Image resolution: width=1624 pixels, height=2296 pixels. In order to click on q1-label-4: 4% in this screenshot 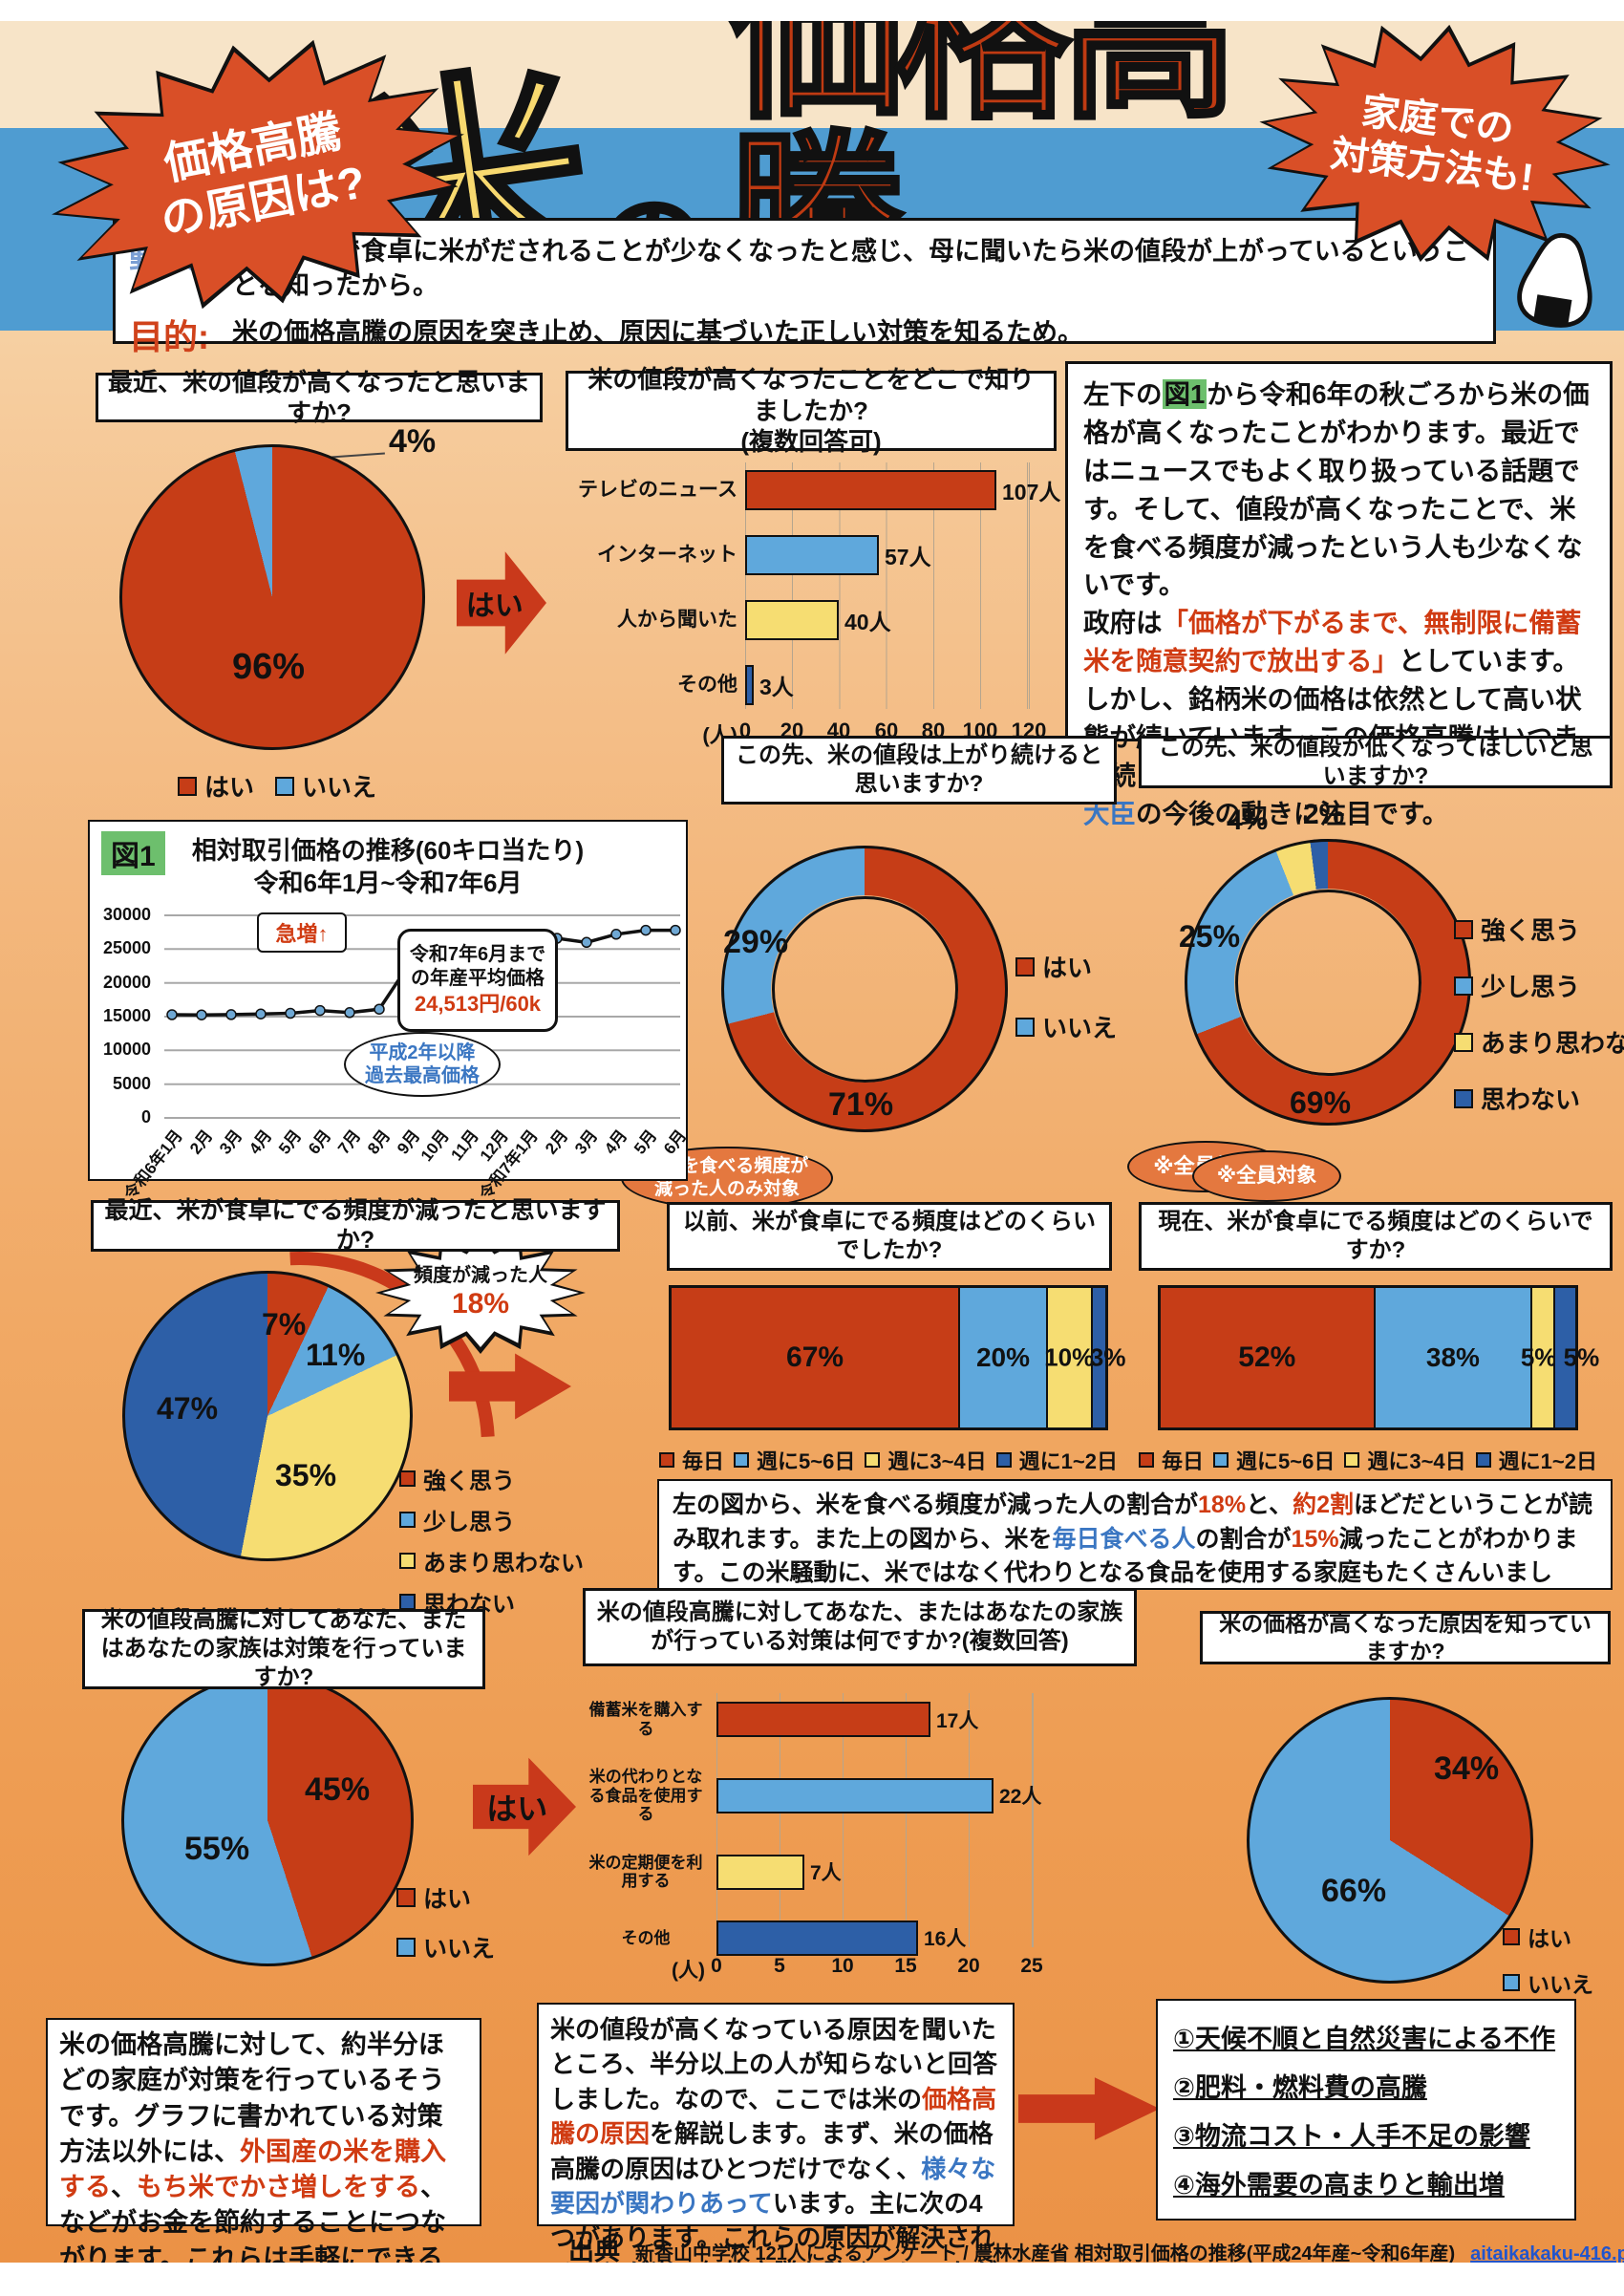, I will do `click(413, 442)`.